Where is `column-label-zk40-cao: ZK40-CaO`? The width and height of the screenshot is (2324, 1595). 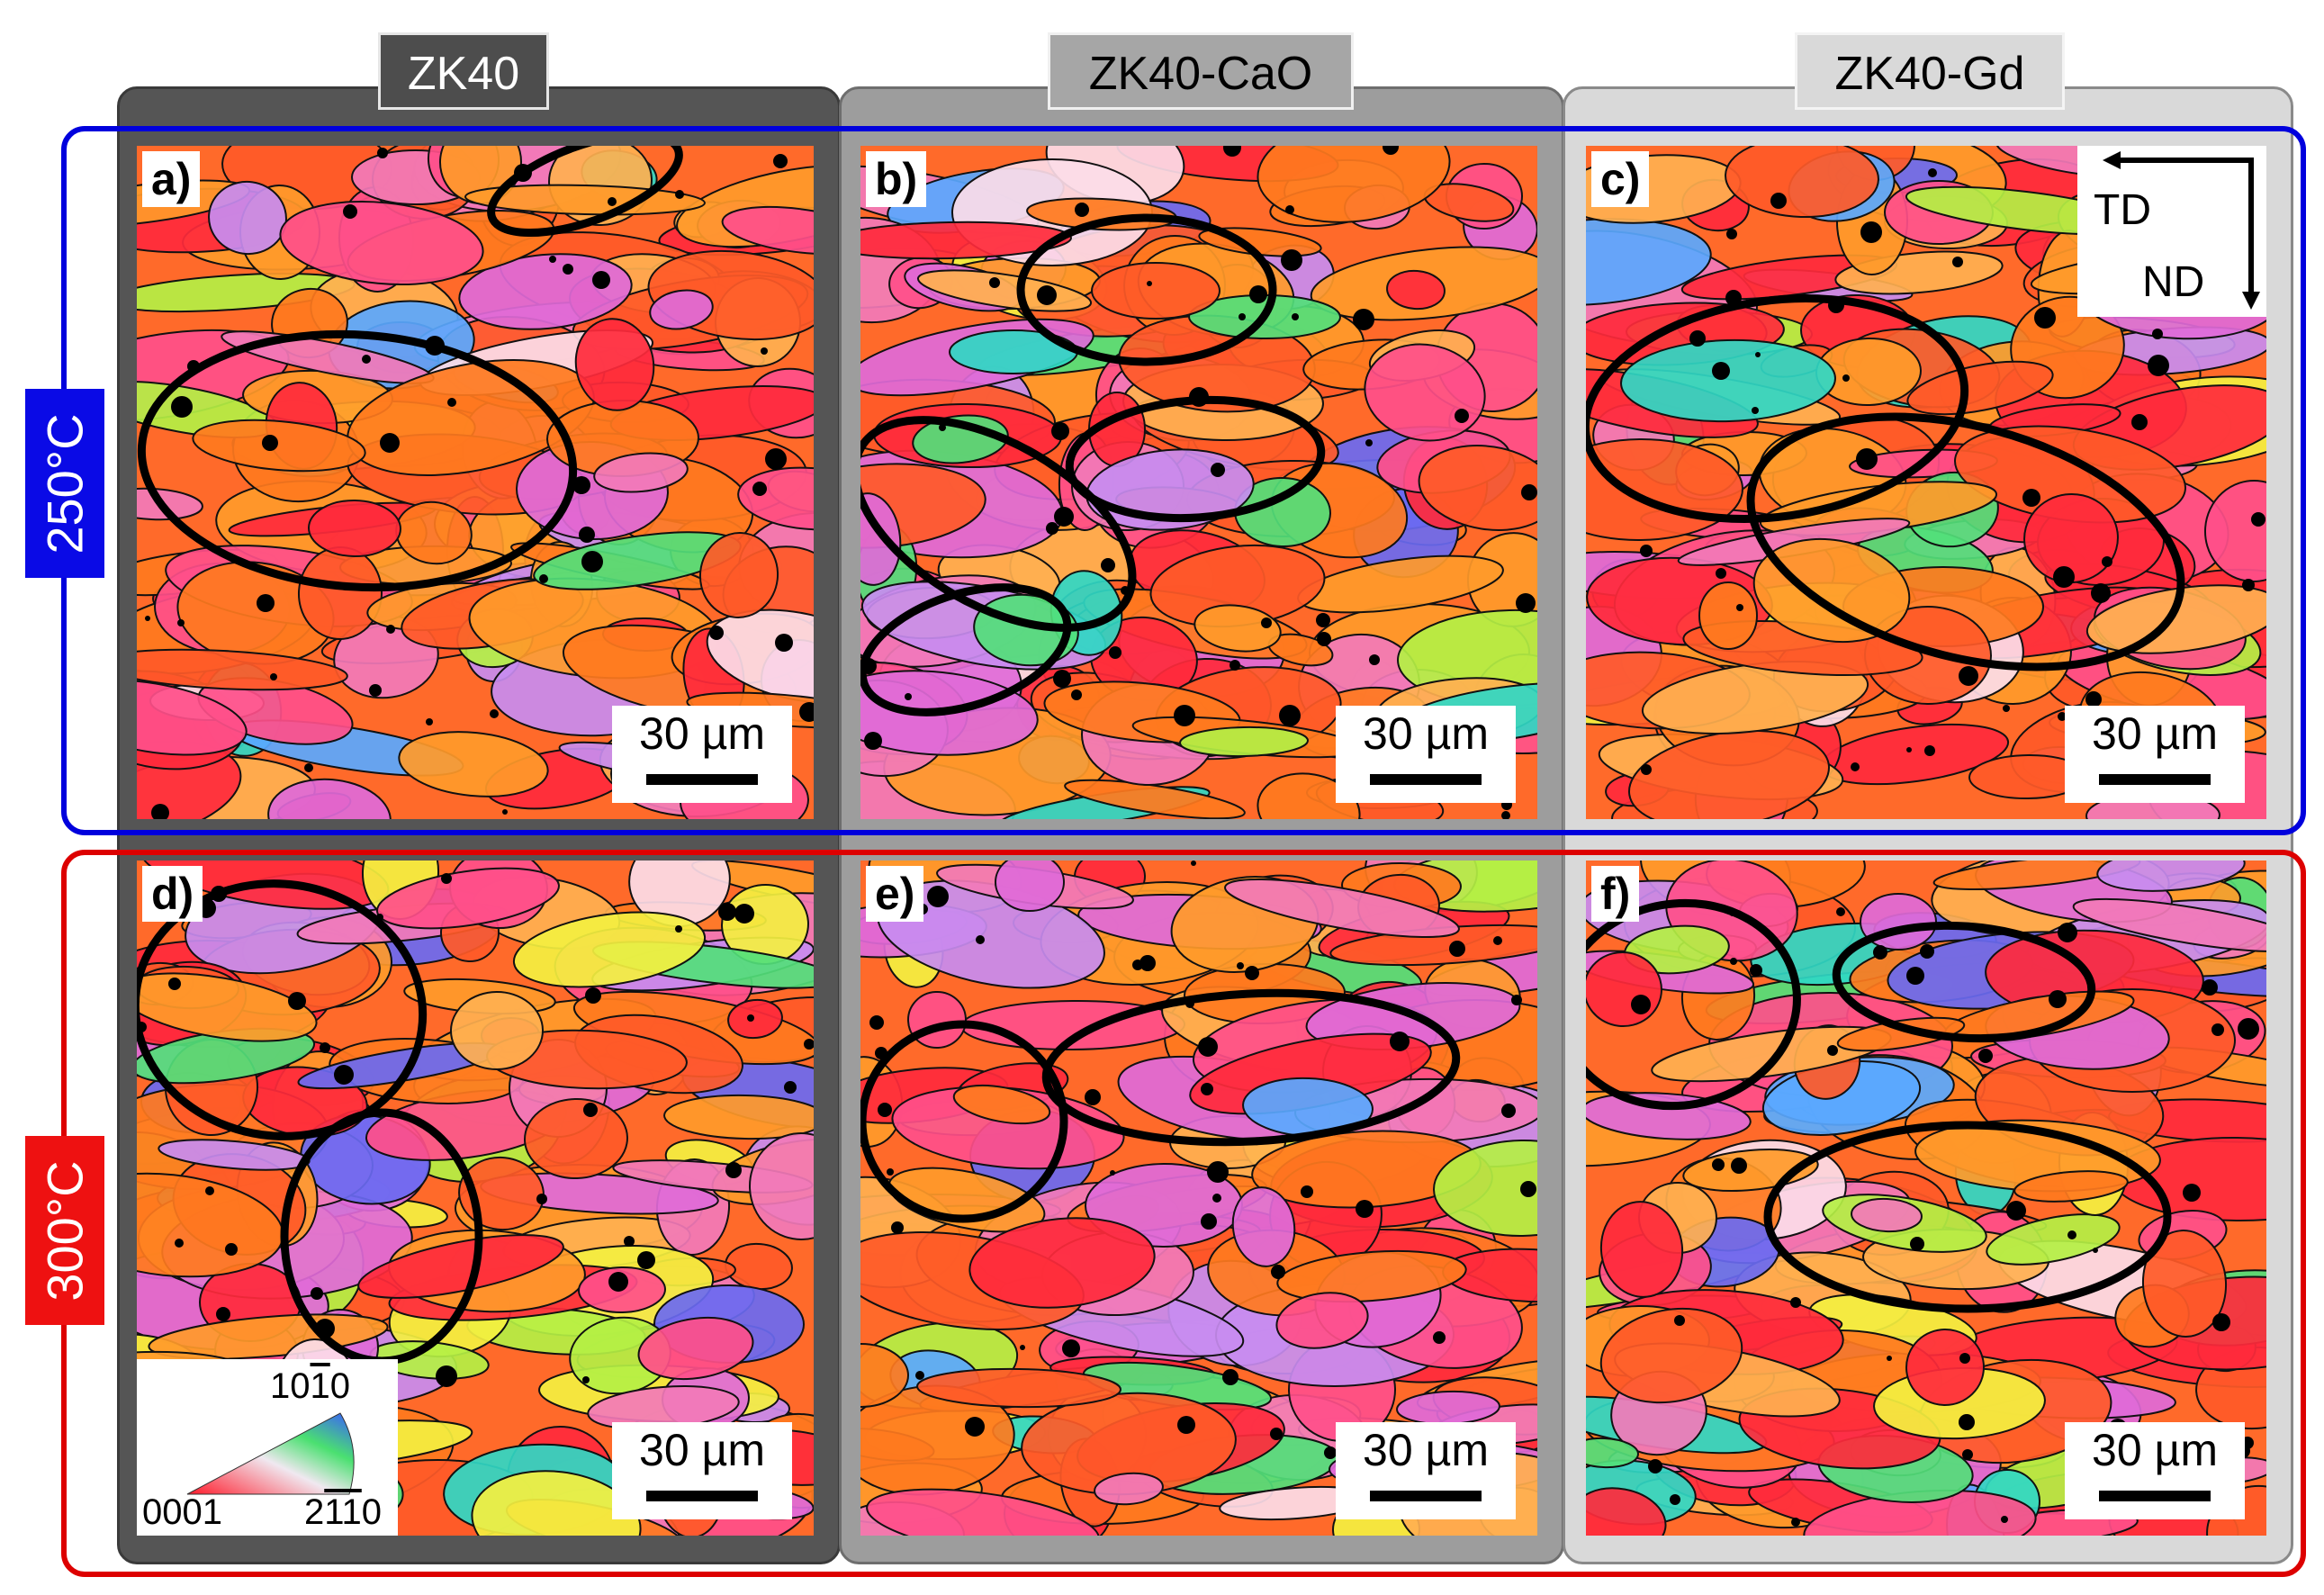
column-label-zk40-cao: ZK40-CaO is located at coordinates (1201, 71).